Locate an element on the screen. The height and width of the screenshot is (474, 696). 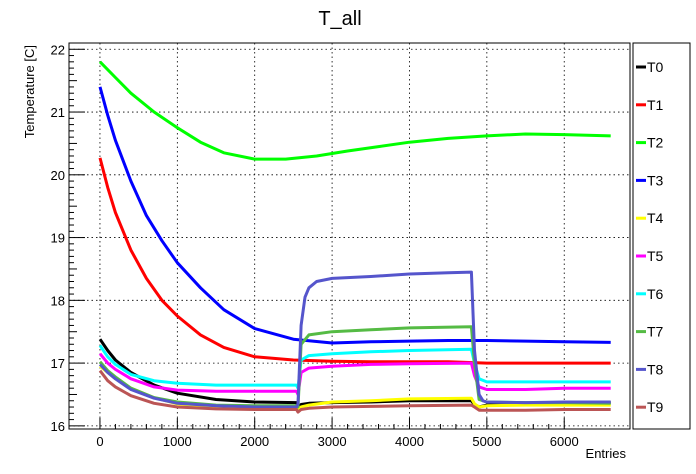
x-tick-label: 0 is located at coordinates (99, 441).